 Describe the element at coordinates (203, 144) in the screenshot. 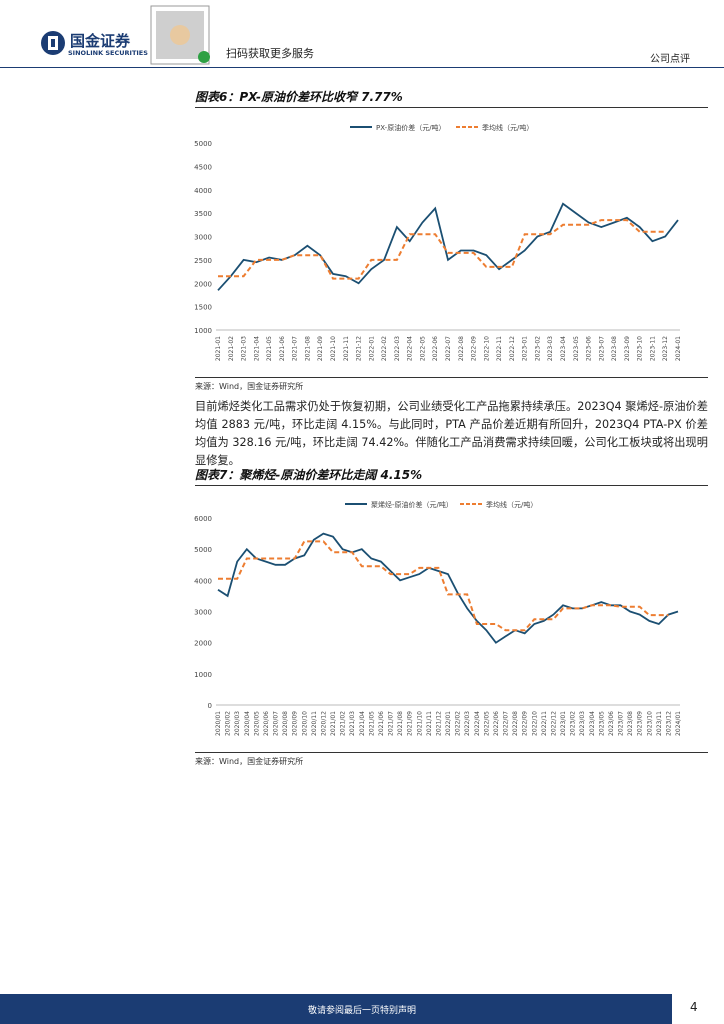

I see `y-tick-label: 5000` at that location.